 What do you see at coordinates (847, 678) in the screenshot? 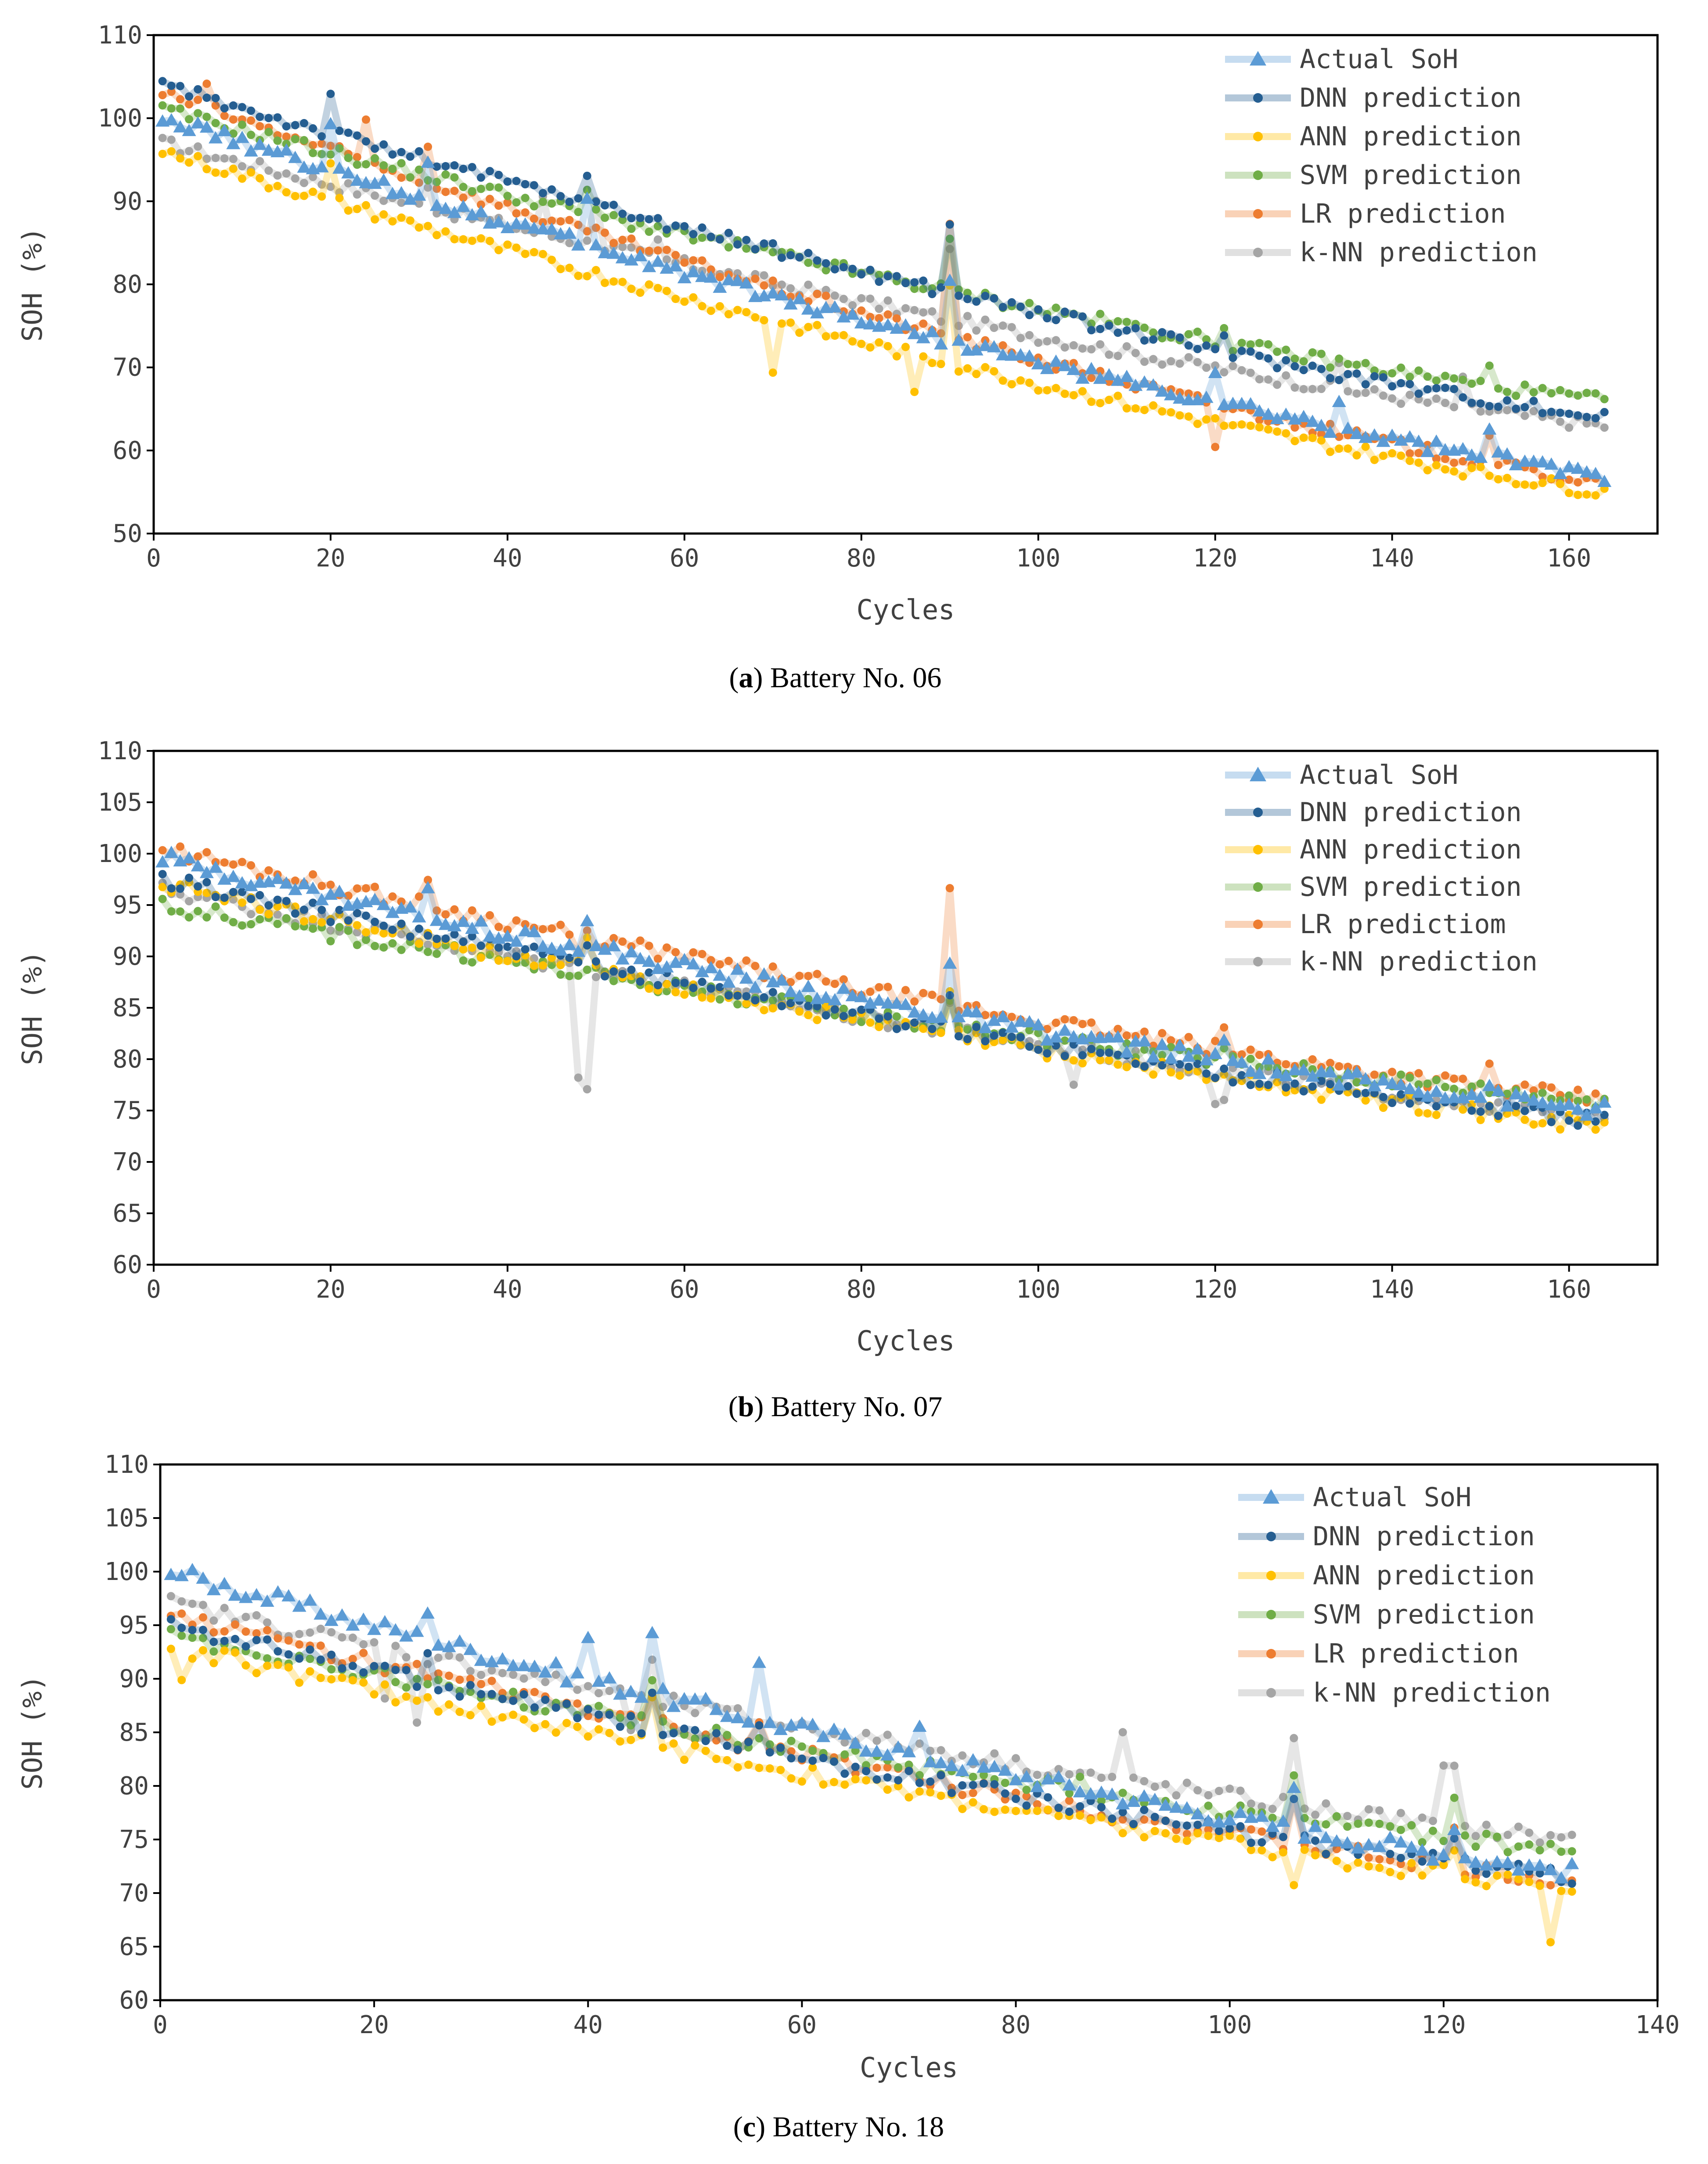
I see `caption-part: ) Battery No. 06` at bounding box center [847, 678].